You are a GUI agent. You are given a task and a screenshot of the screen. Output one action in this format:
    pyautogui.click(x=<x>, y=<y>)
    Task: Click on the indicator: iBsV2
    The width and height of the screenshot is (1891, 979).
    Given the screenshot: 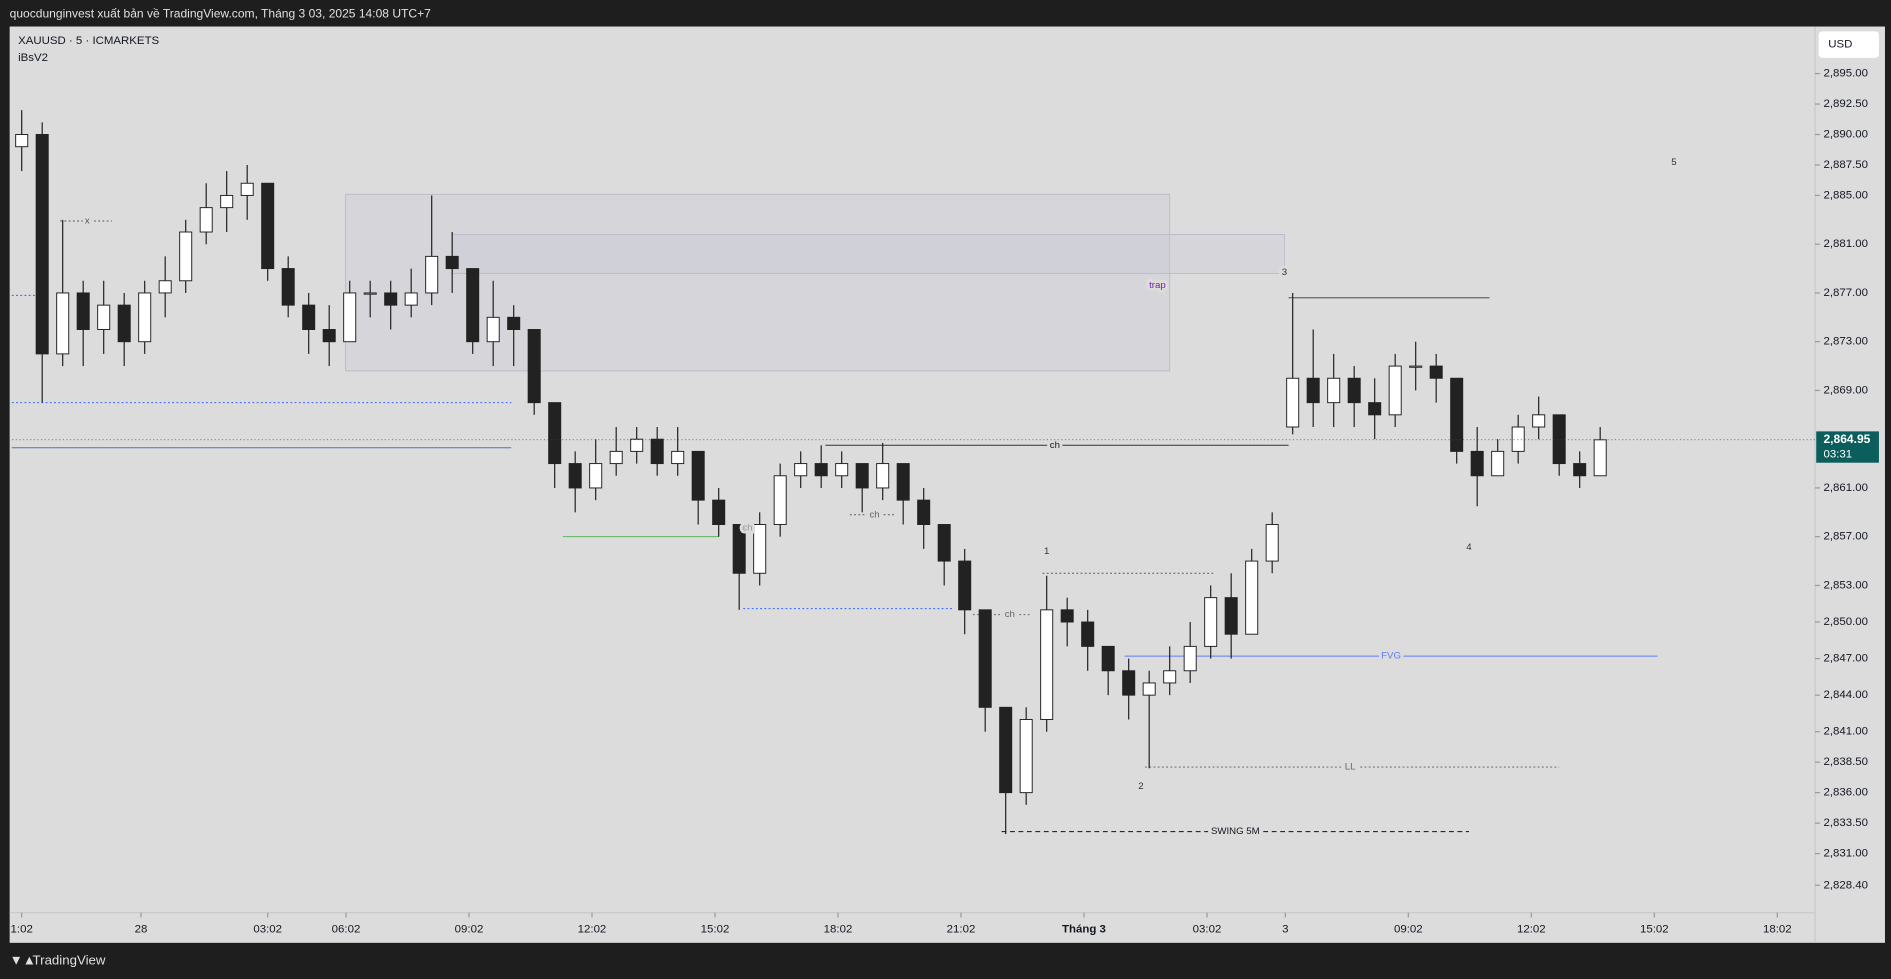 What is the action you would take?
    pyautogui.click(x=33, y=58)
    